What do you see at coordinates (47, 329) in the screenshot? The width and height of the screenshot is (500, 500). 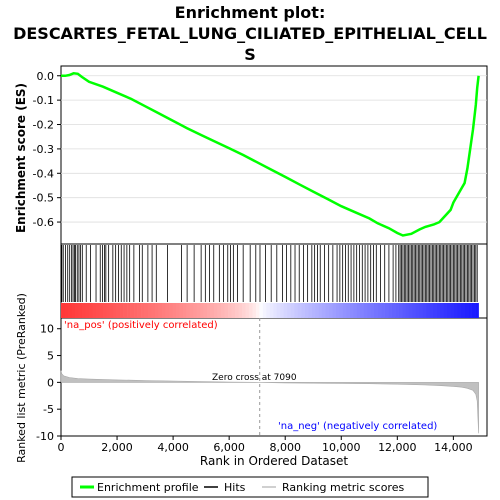 I see `metric-y-tick-label: 10` at bounding box center [47, 329].